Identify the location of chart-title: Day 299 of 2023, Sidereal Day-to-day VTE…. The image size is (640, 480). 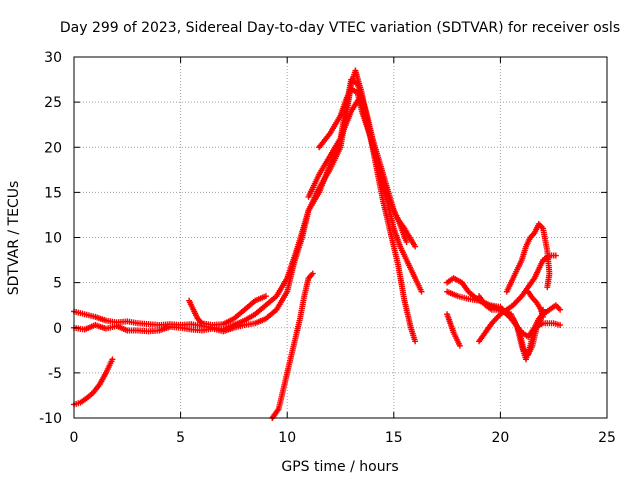
(340, 28).